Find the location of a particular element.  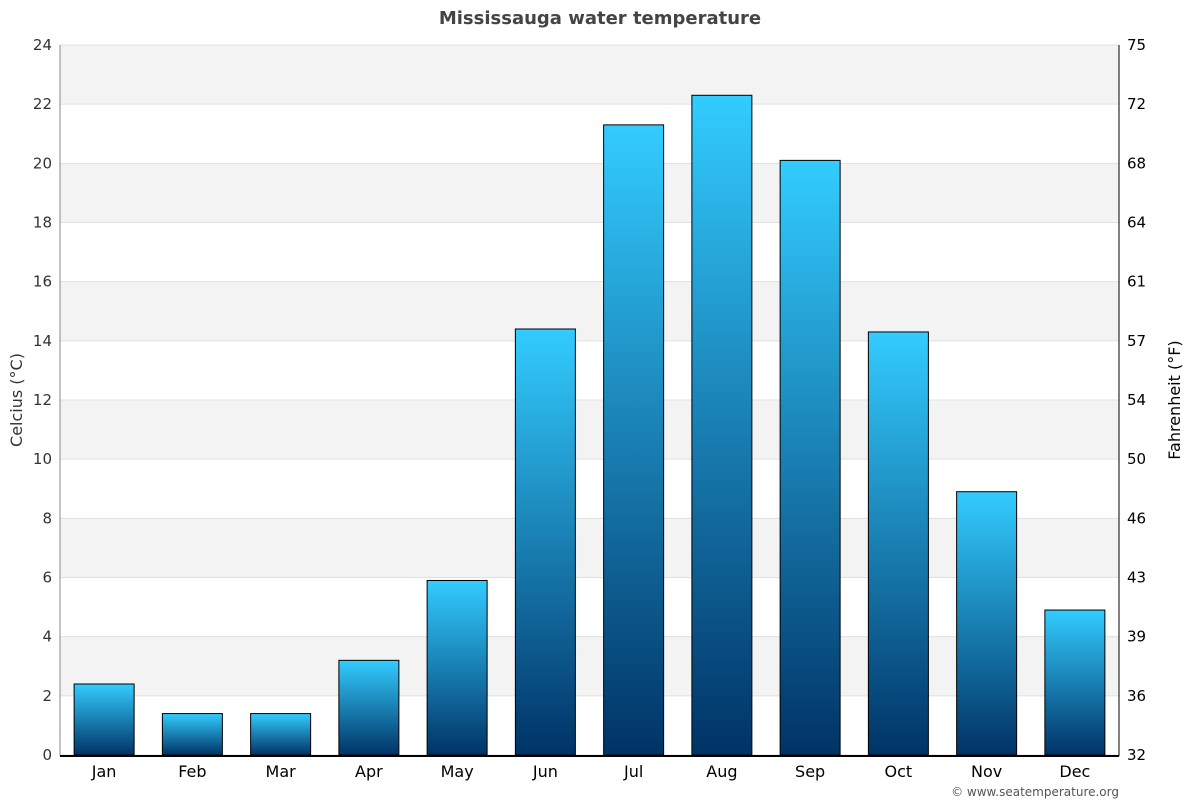

footer-credit: © www.seatemperature.org is located at coordinates (1035, 792).